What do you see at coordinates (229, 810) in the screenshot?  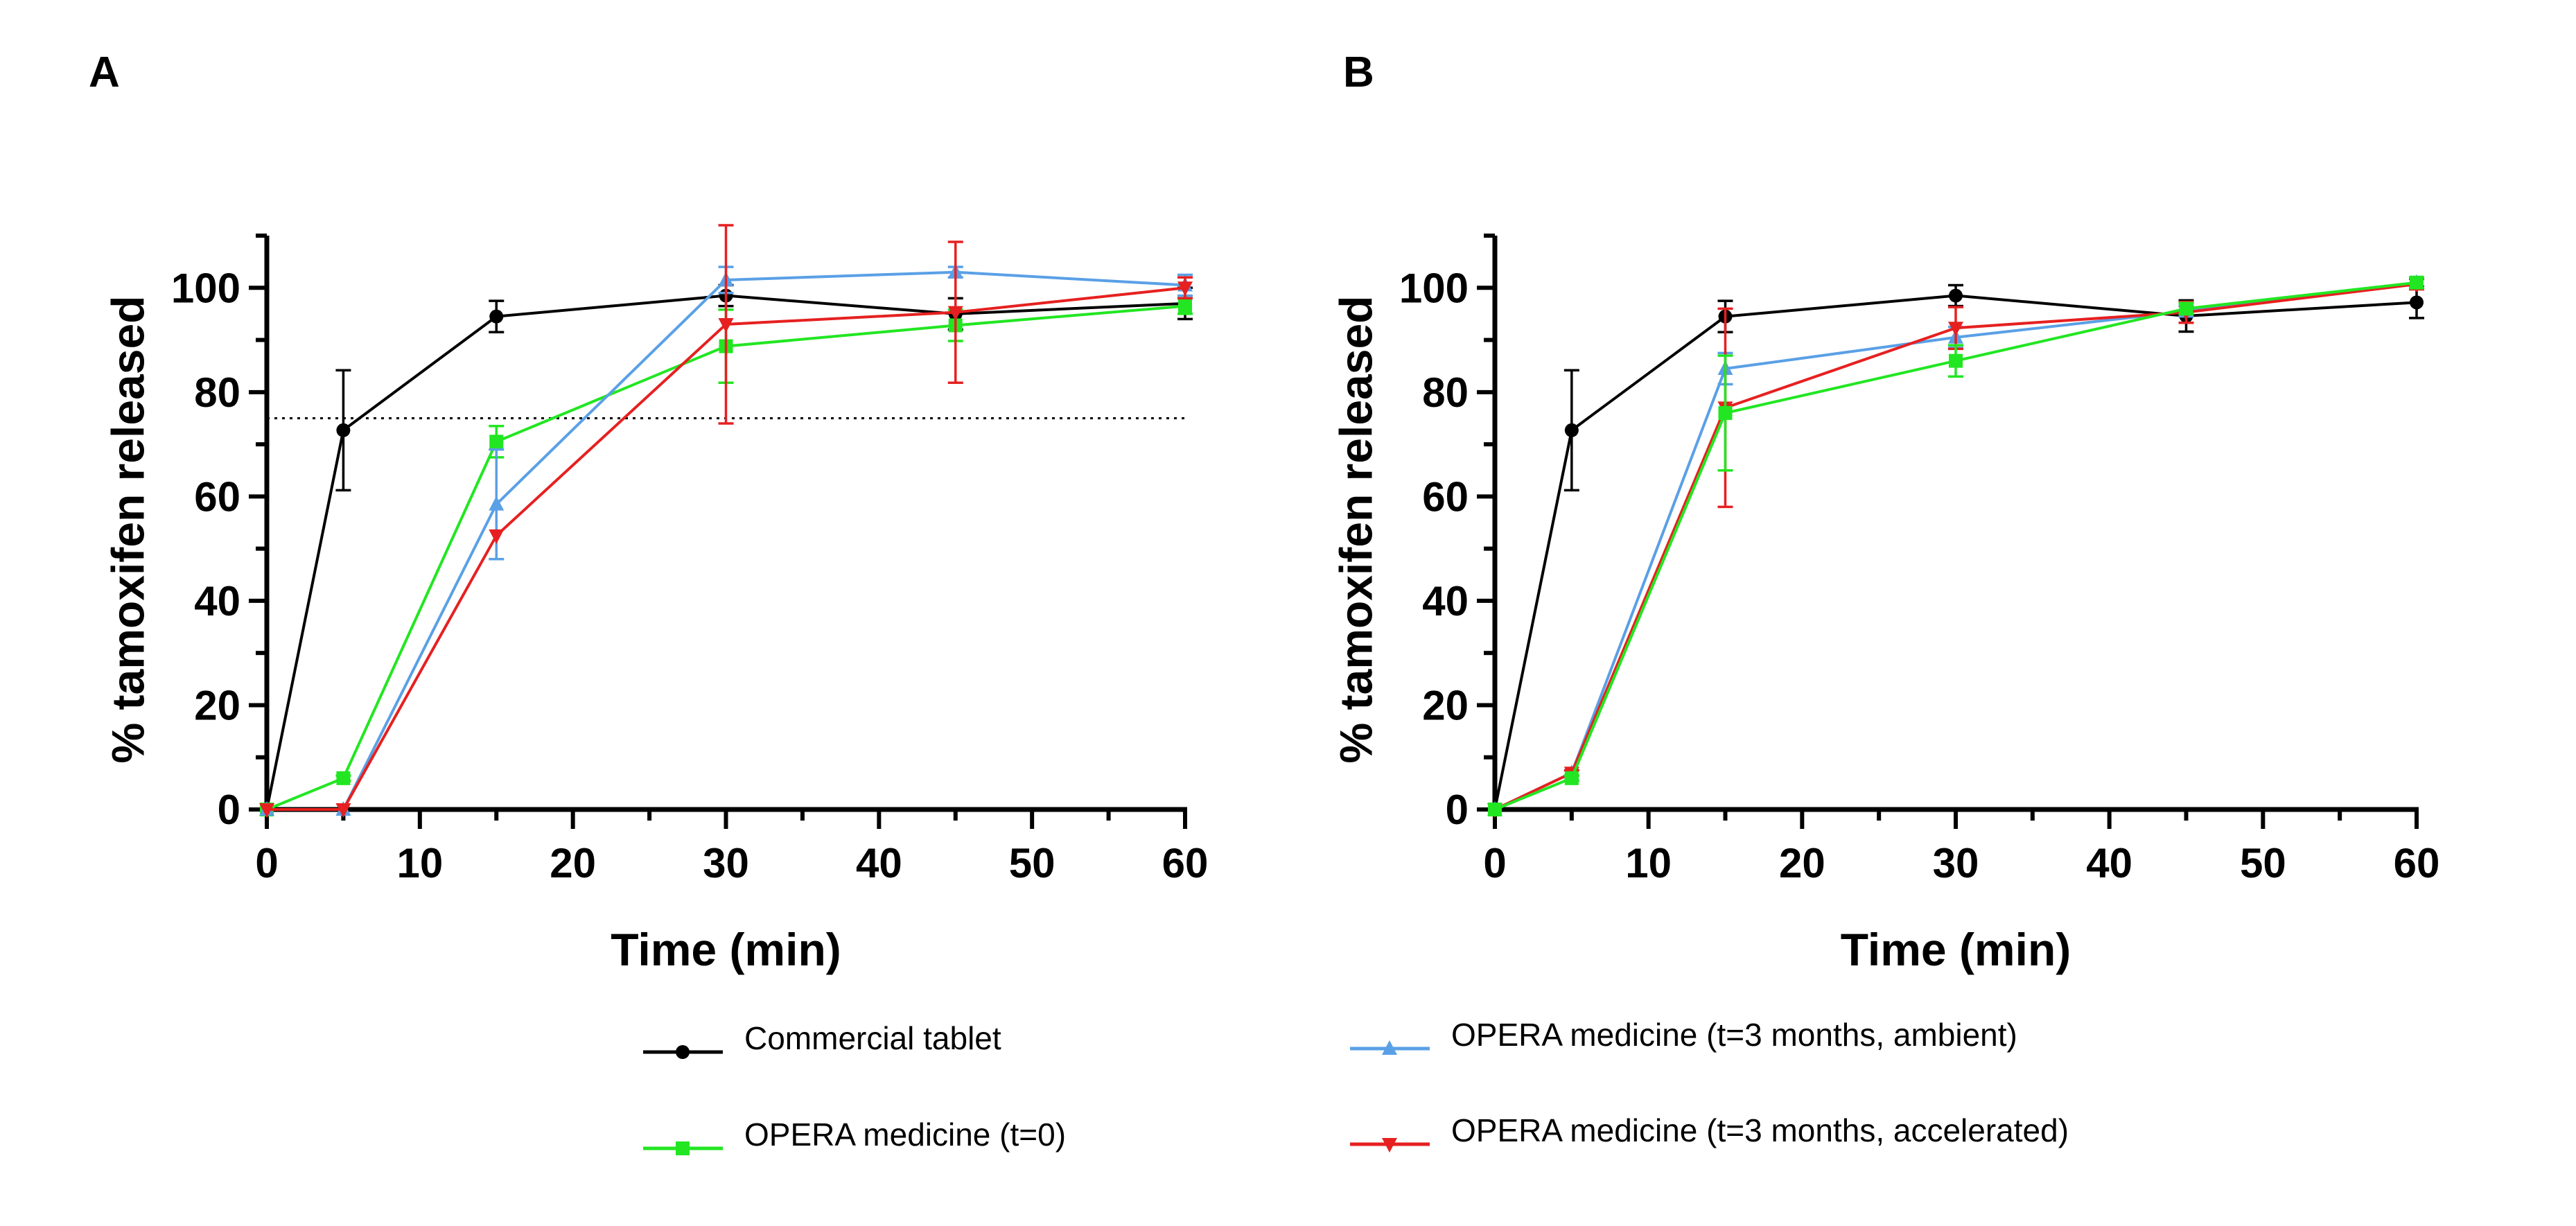 I see `y-tick-label-a: 0` at bounding box center [229, 810].